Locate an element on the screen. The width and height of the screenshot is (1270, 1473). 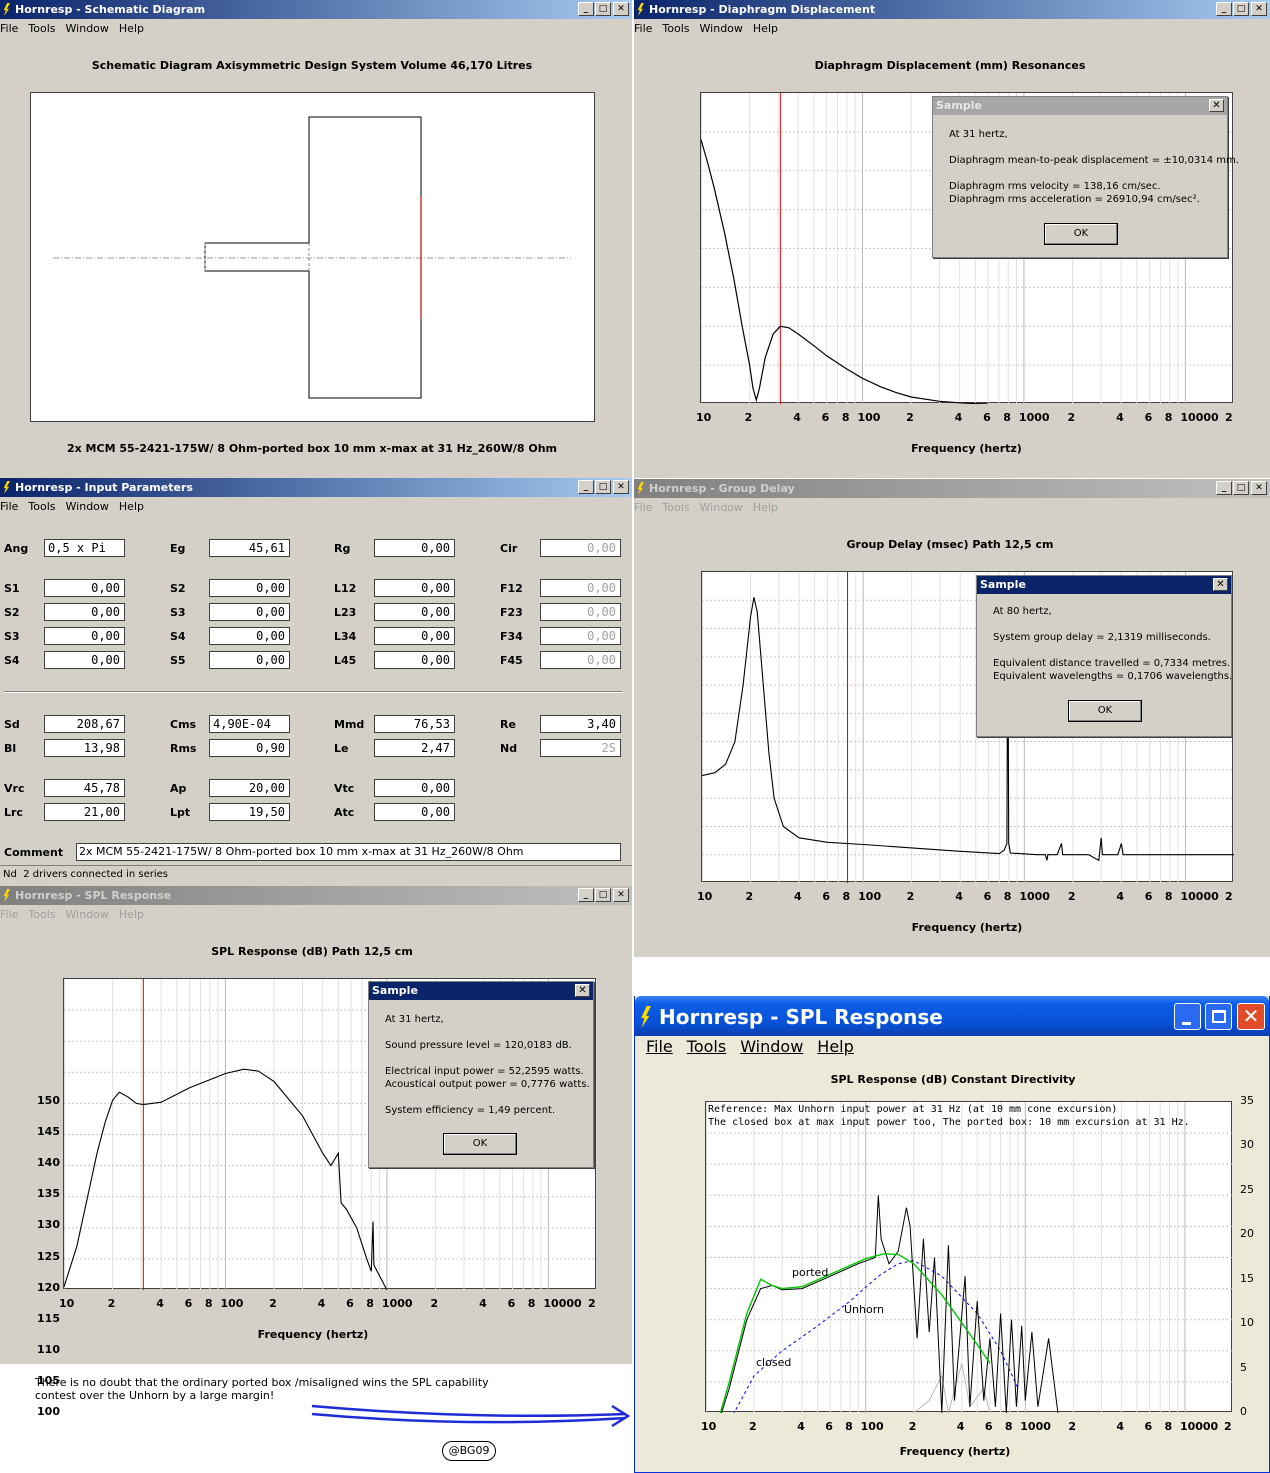
param-field-eg: 45,61 is located at coordinates (249, 548).